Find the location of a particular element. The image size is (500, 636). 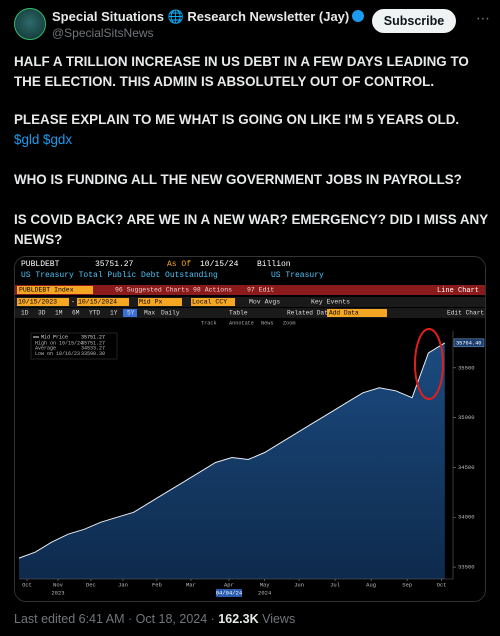

legend-box is located at coordinates (74, 346).